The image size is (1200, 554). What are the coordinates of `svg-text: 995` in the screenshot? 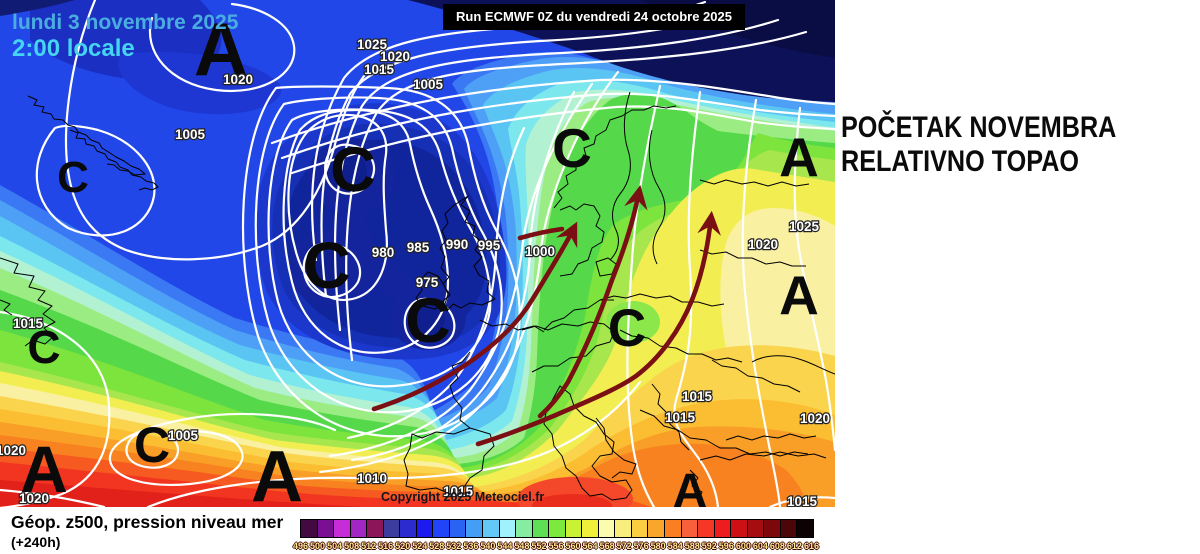 It's located at (489, 245).